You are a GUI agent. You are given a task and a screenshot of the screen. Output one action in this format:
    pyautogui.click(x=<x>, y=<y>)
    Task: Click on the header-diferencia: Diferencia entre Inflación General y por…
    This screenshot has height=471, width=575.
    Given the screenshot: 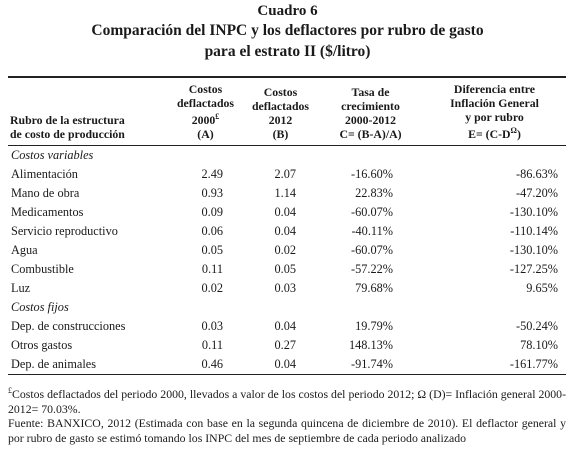 What is the action you would take?
    pyautogui.click(x=494, y=111)
    